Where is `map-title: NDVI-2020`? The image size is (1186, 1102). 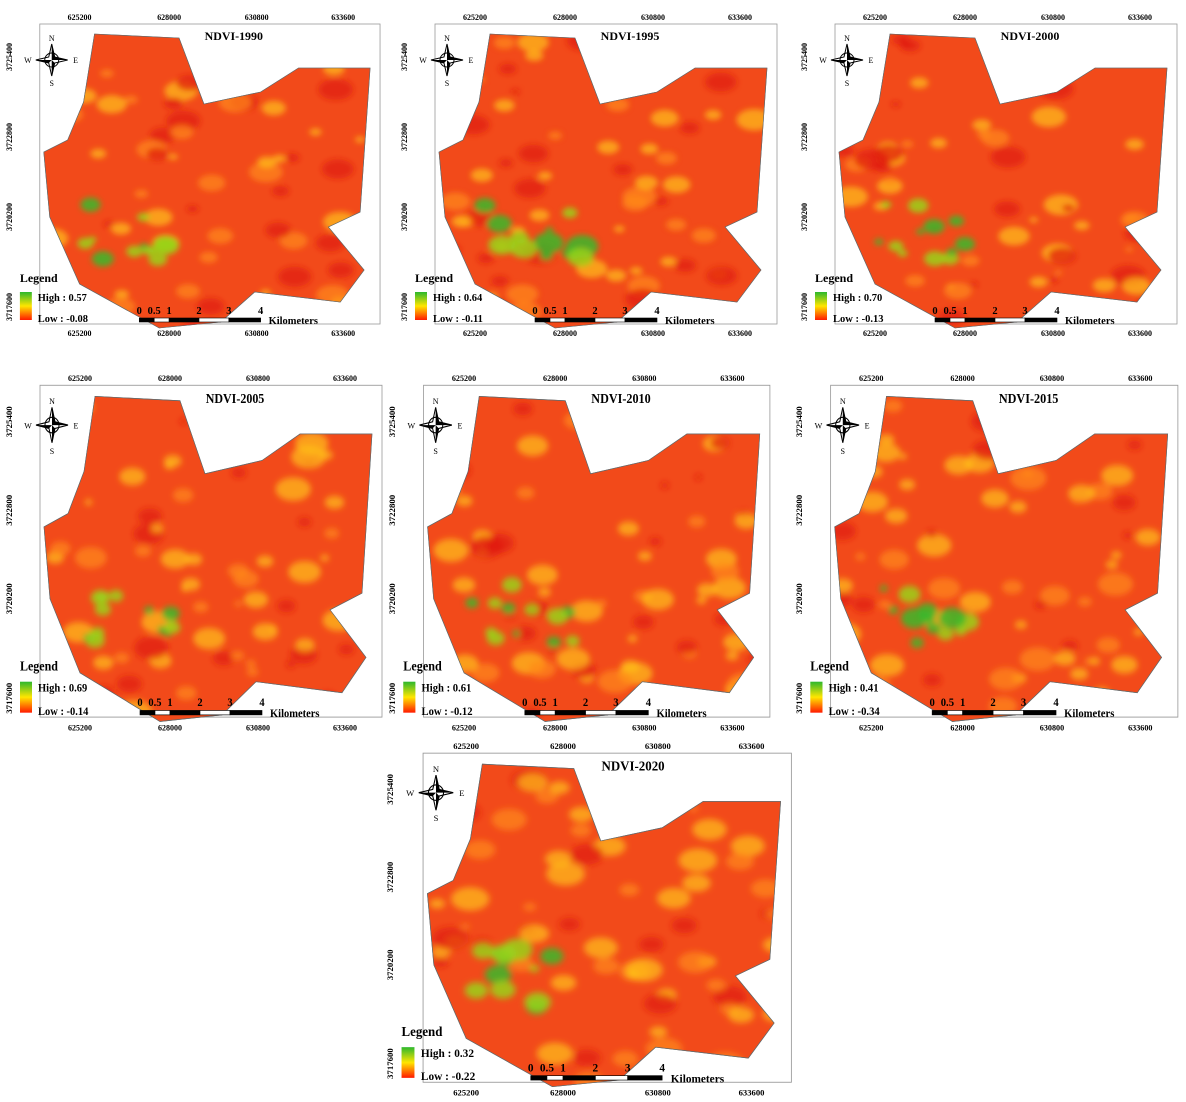 map-title: NDVI-2020 is located at coordinates (634, 766).